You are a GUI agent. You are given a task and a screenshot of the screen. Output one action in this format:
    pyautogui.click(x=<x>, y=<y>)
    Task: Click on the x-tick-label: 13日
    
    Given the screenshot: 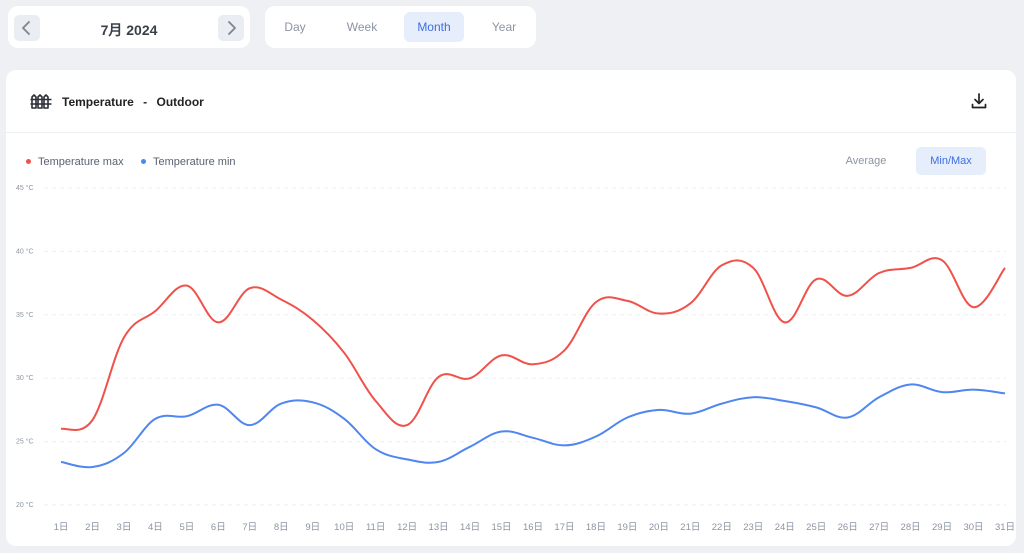 What is the action you would take?
    pyautogui.click(x=439, y=527)
    